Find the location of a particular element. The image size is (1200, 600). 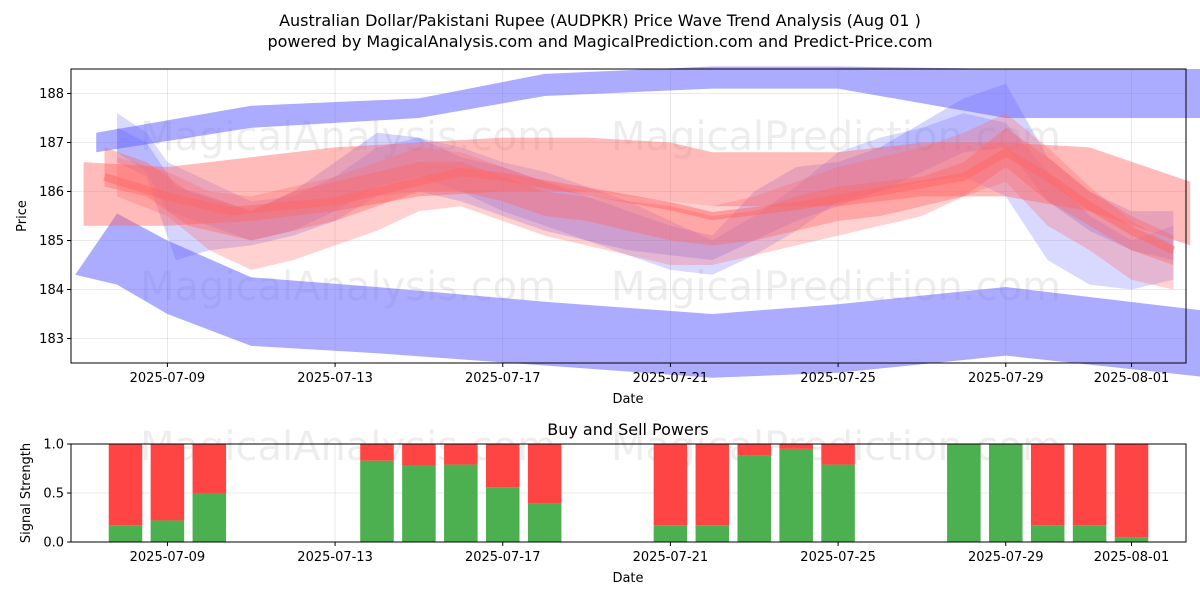

signal-x-axis-label: Date is located at coordinates (627, 578).